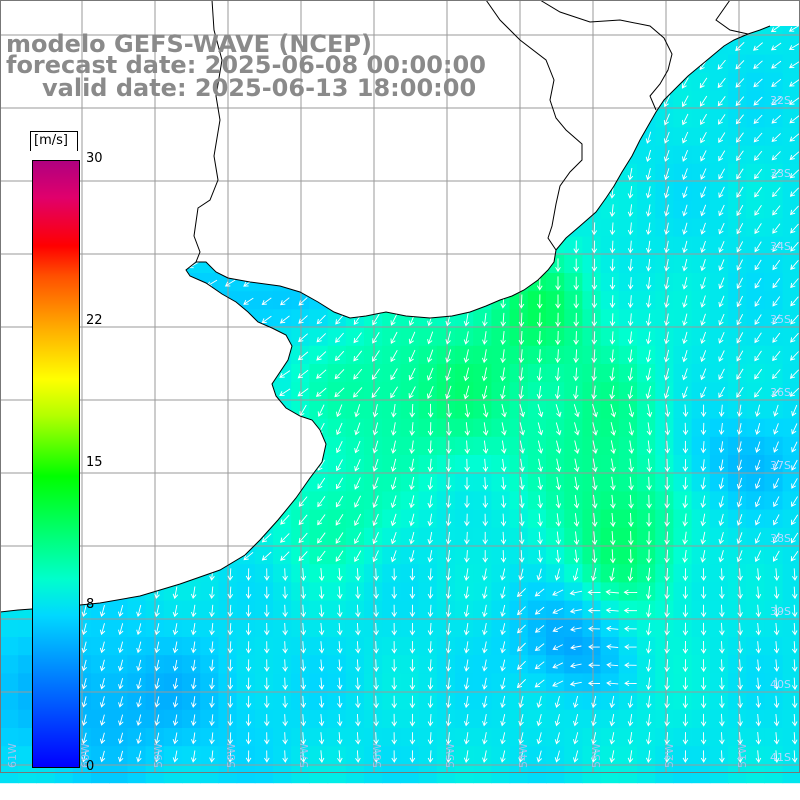 This screenshot has width=800, height=800. What do you see at coordinates (377, 755) in the screenshot?
I see `longitude-label: 56W` at bounding box center [377, 755].